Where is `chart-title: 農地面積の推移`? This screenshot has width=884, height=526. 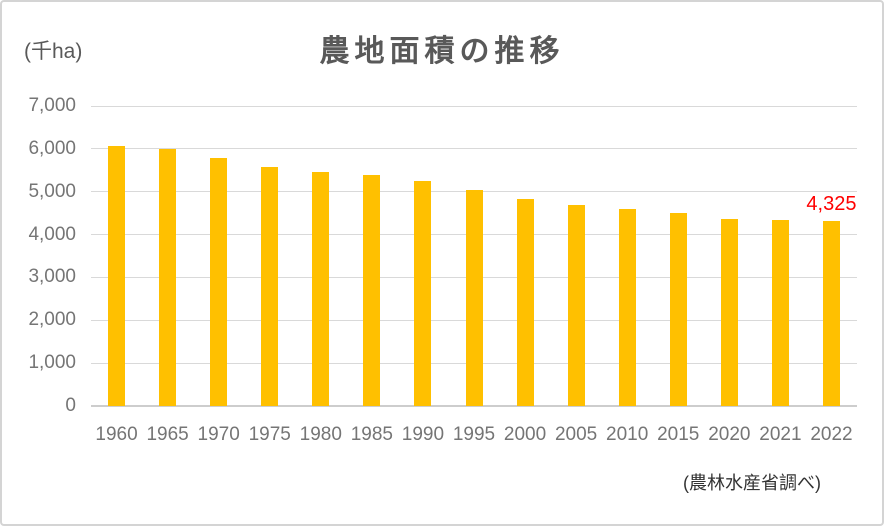 chart-title: 農地面積の推移 is located at coordinates (442, 51).